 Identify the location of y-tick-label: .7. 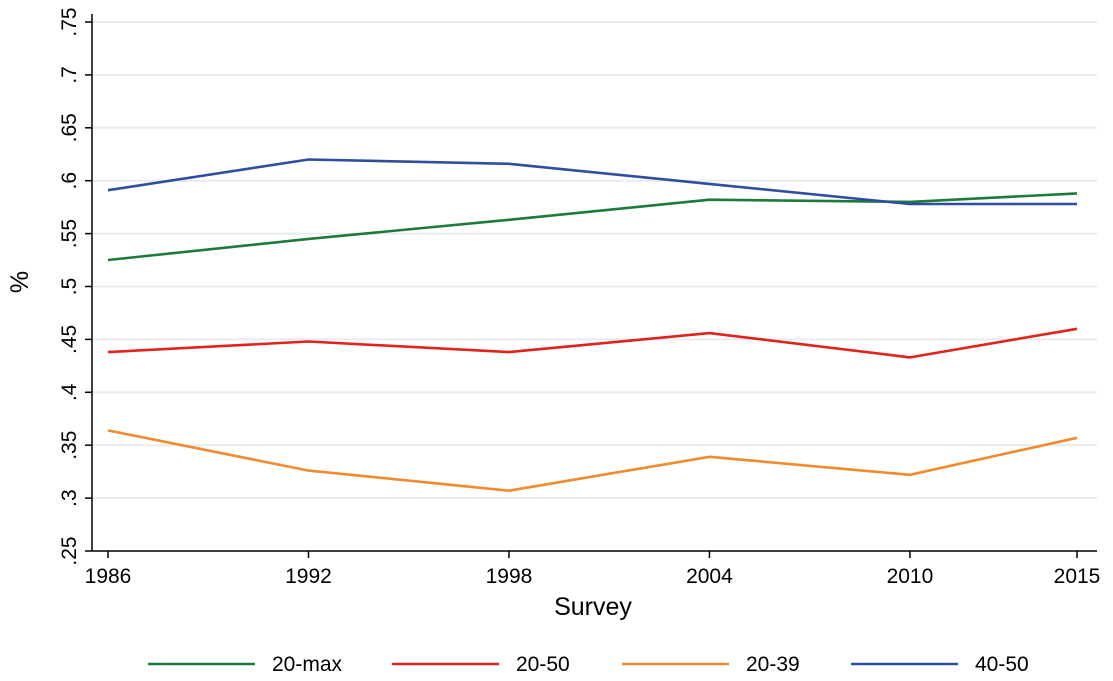
(69, 75).